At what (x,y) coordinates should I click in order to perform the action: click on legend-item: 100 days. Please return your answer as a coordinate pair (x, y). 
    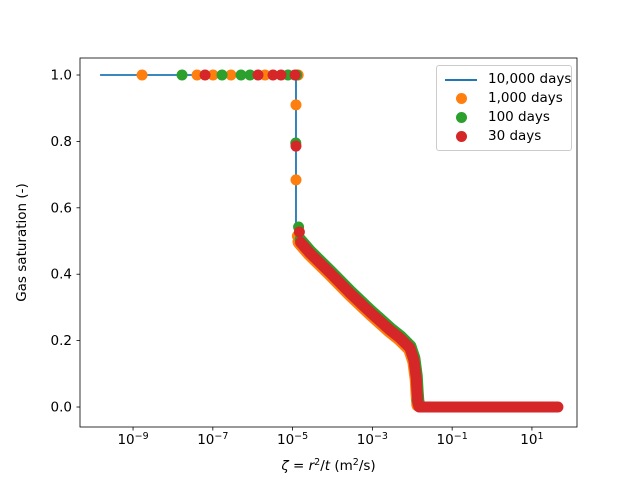
    Looking at the image, I should click on (504, 117).